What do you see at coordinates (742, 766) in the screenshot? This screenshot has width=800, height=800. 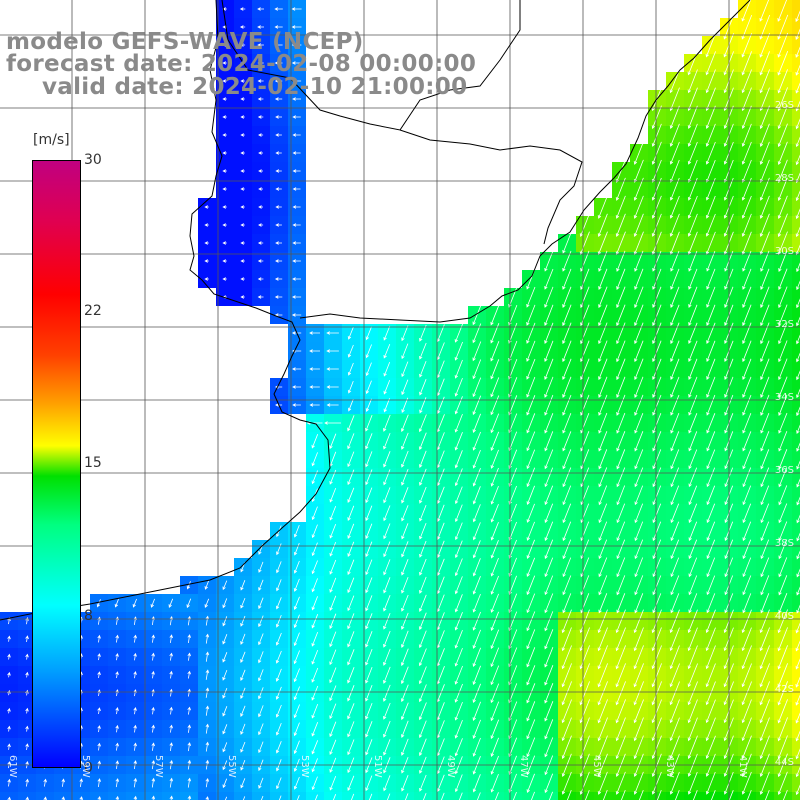 I see `longitude-label: 41W` at bounding box center [742, 766].